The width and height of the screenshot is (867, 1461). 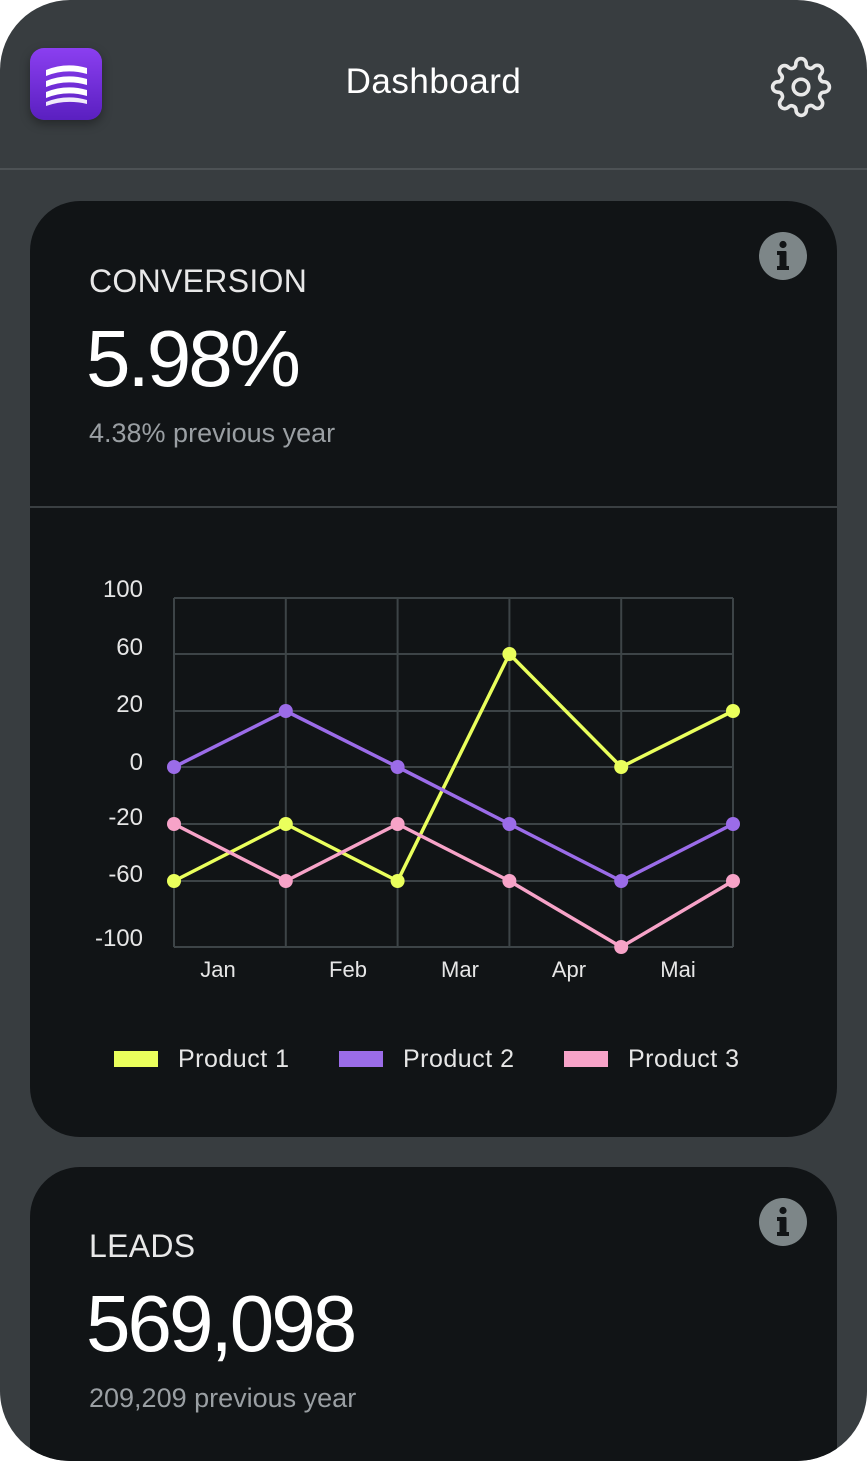 What do you see at coordinates (217, 969) in the screenshot?
I see `x-tick-label: Jan` at bounding box center [217, 969].